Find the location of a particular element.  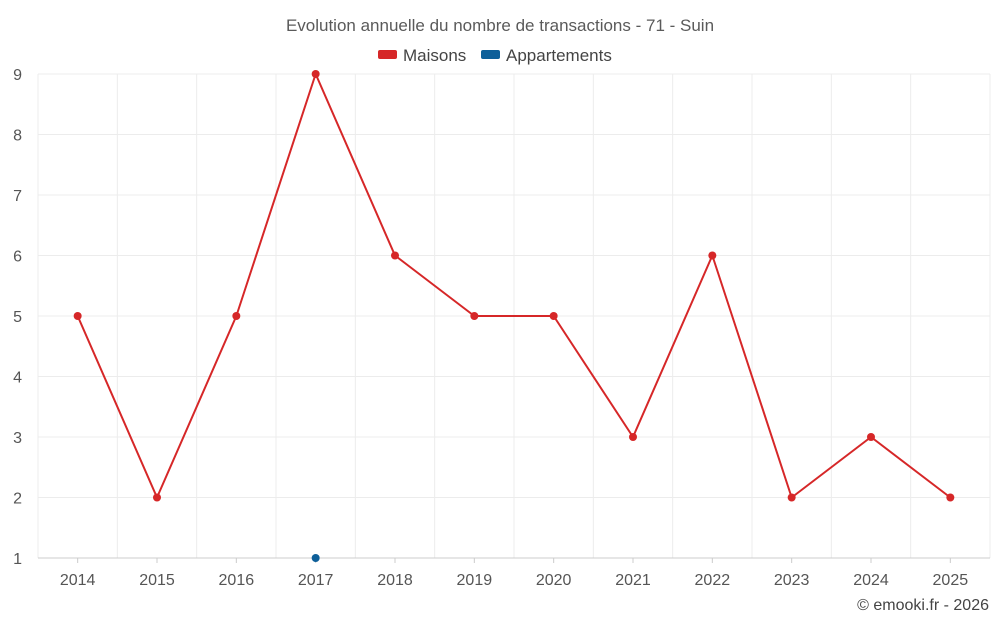

x-tick-label: 2018 is located at coordinates (395, 580).